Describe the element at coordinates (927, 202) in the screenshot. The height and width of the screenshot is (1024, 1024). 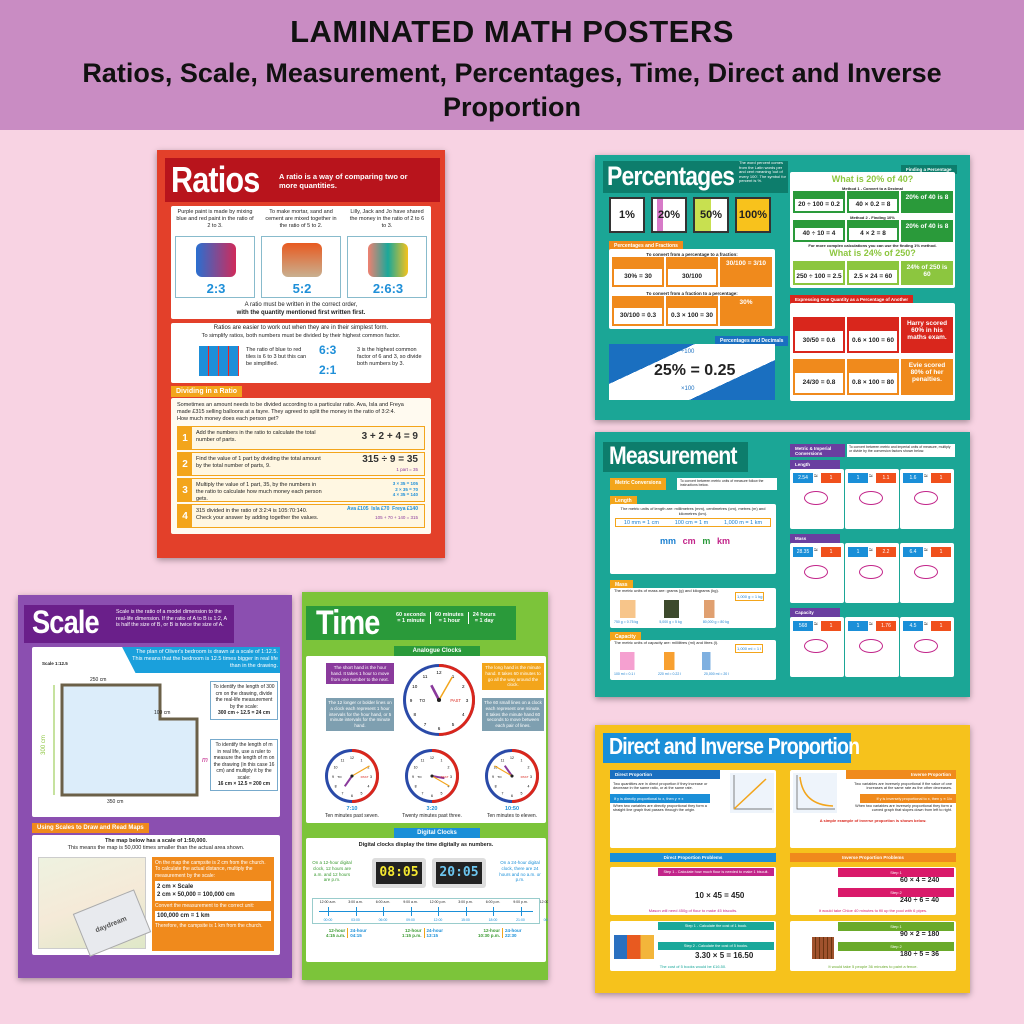
I see `calc-cell: 20% of 40 is 8` at that location.